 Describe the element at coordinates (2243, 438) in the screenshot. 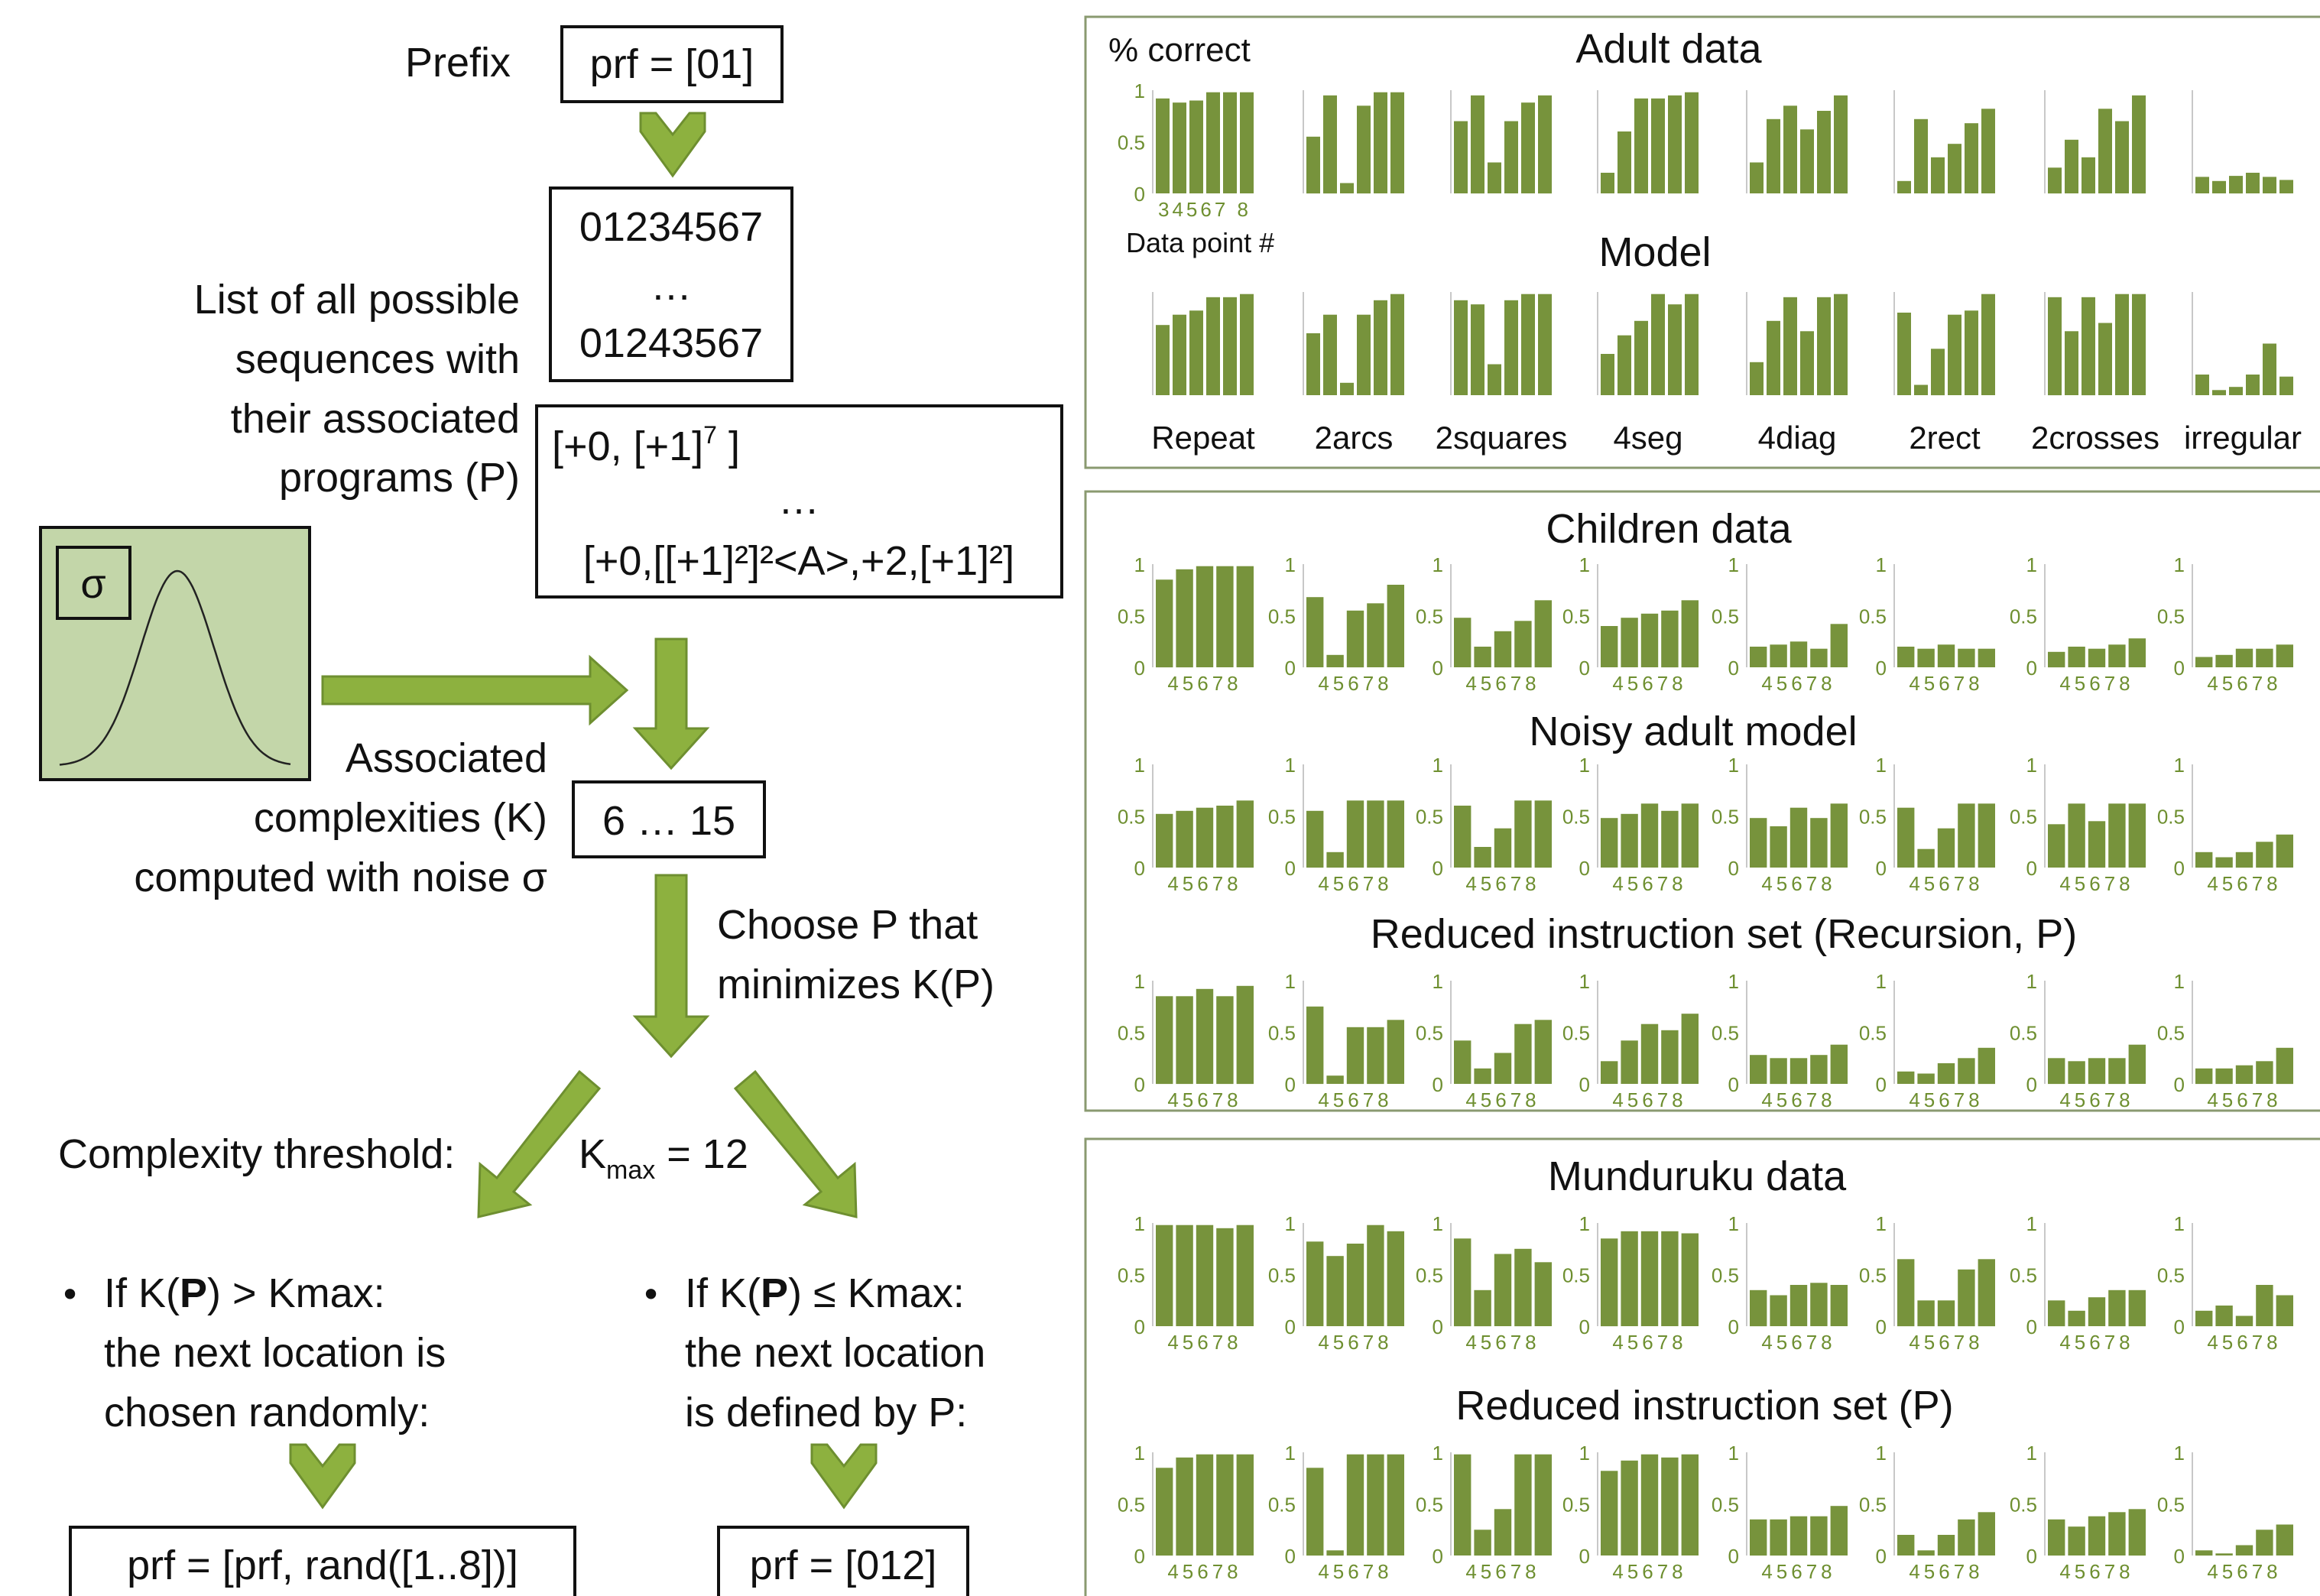

I see `category-label: irregular` at that location.